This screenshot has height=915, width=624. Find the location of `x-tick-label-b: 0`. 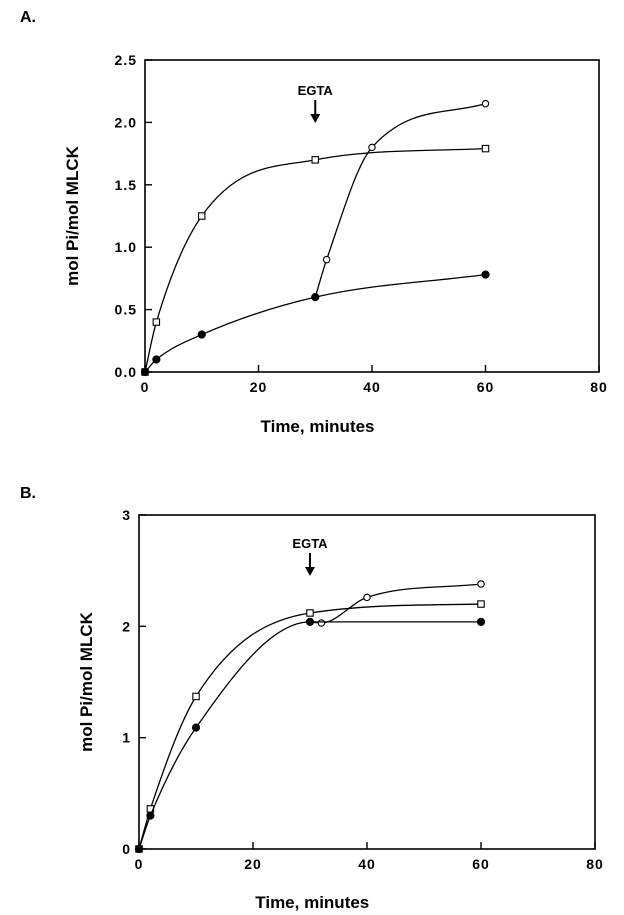

x-tick-label-b: 0 is located at coordinates (139, 864).